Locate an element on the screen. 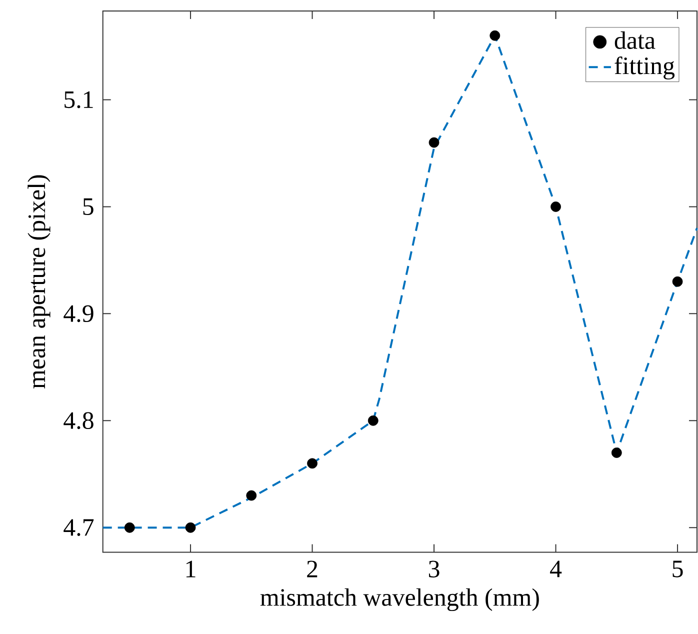 The image size is (698, 634). y-tick-label: 5 is located at coordinates (88, 206).